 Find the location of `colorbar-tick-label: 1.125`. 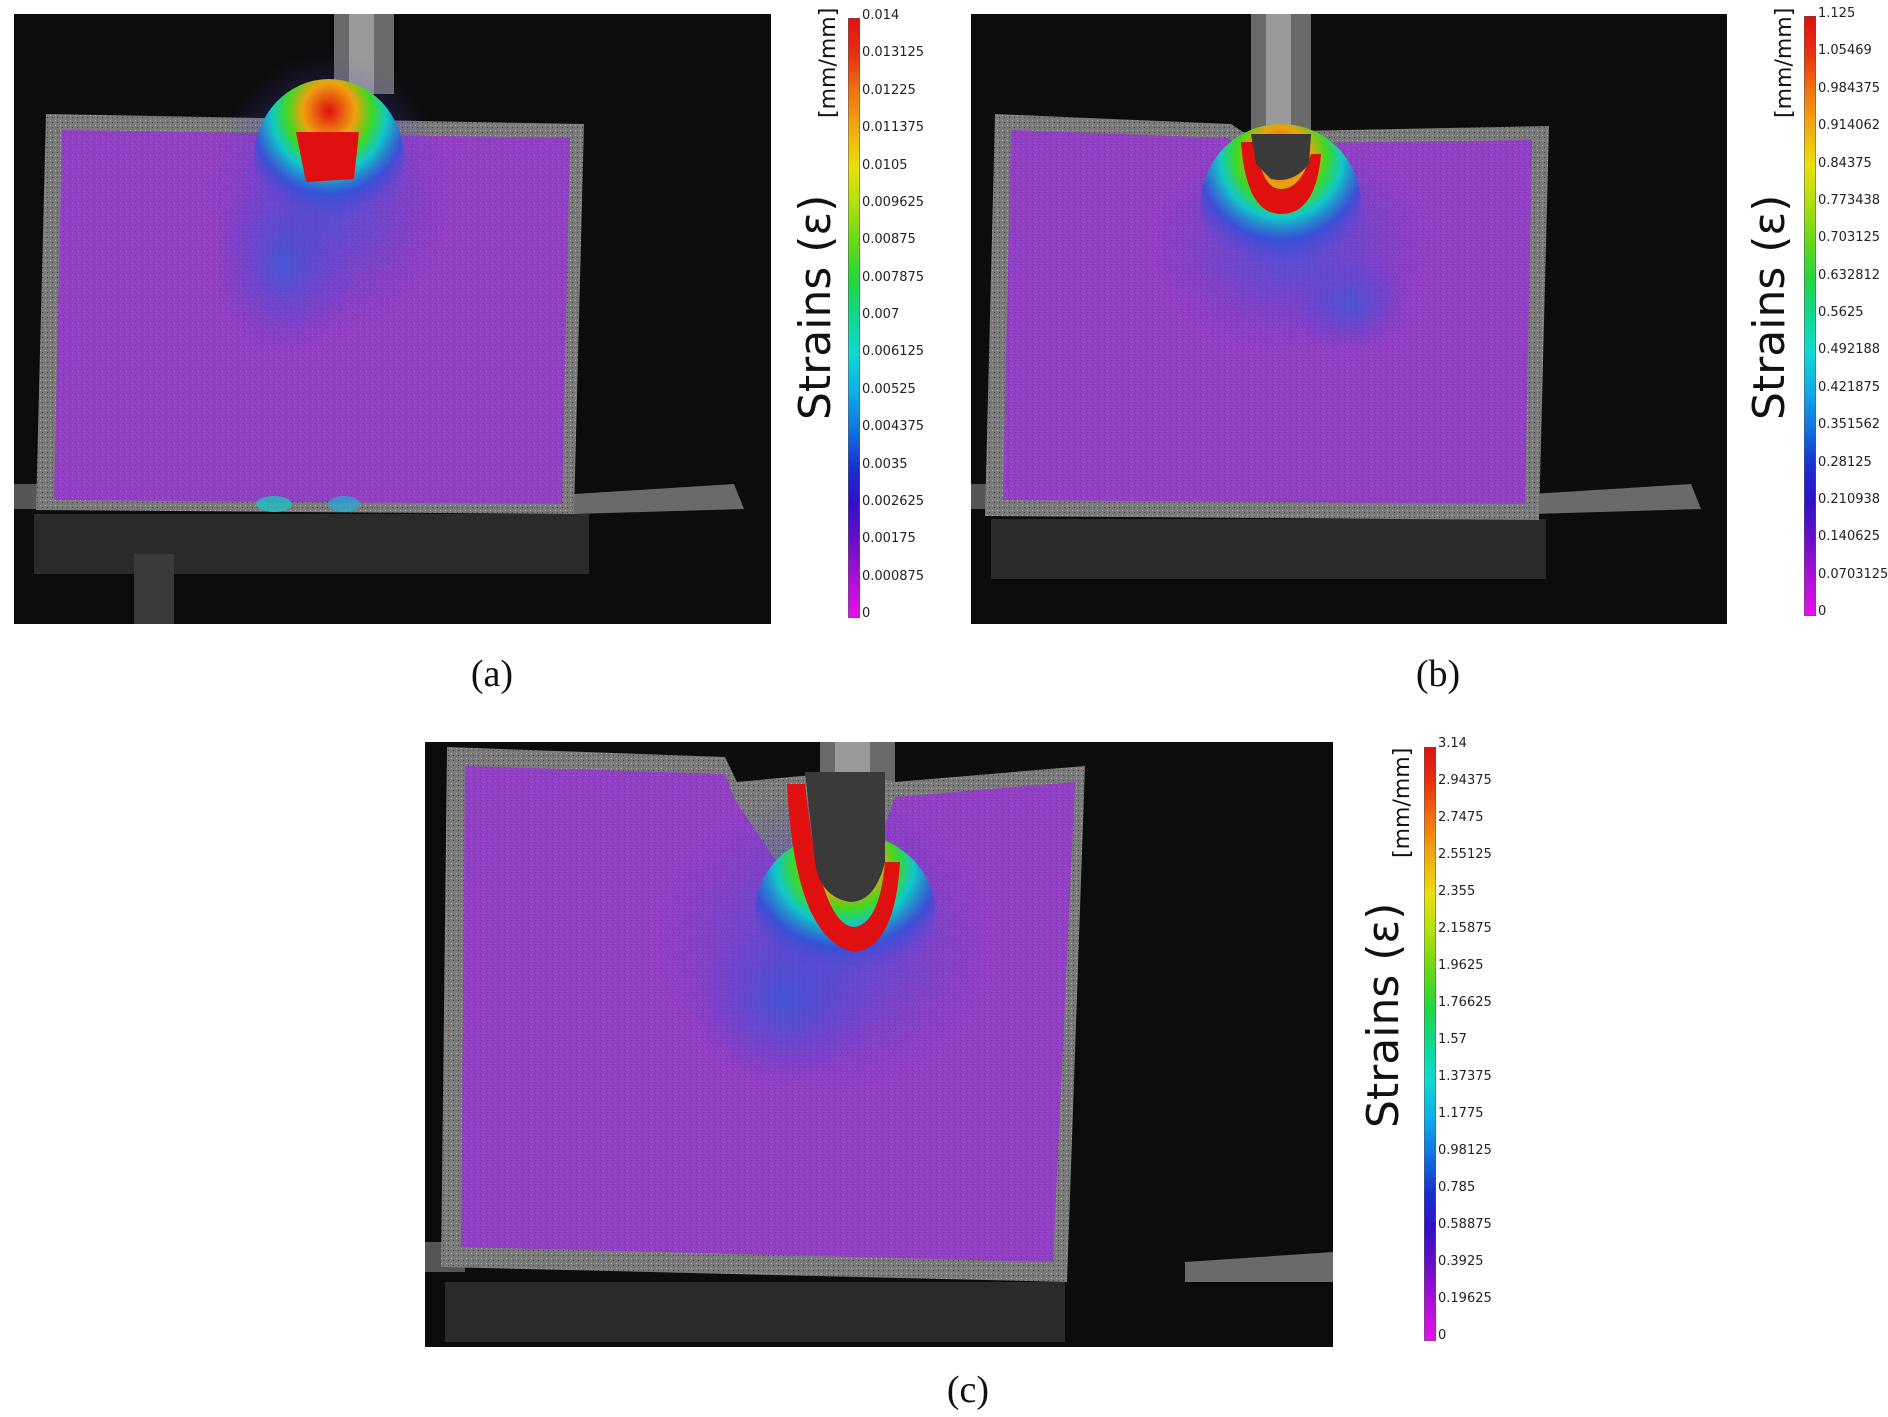

colorbar-tick-label: 1.125 is located at coordinates (1837, 13).